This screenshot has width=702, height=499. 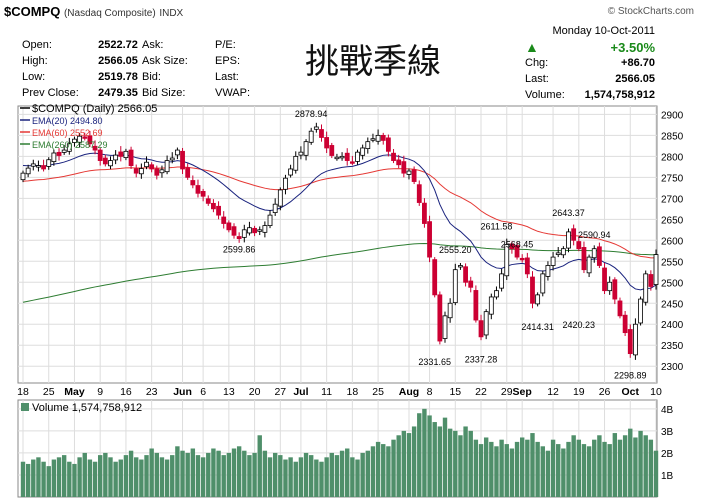 What do you see at coordinates (650, 11) in the screenshot?
I see `brand-link: © StockCharts.com` at bounding box center [650, 11].